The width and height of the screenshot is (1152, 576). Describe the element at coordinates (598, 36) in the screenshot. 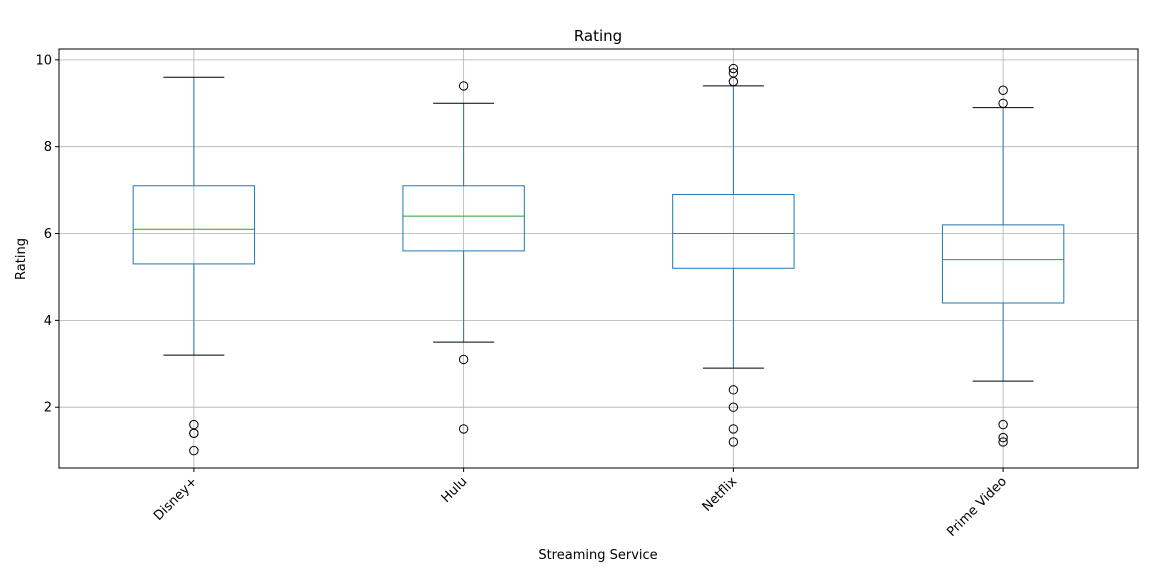

I see `chart-title: Rating` at that location.